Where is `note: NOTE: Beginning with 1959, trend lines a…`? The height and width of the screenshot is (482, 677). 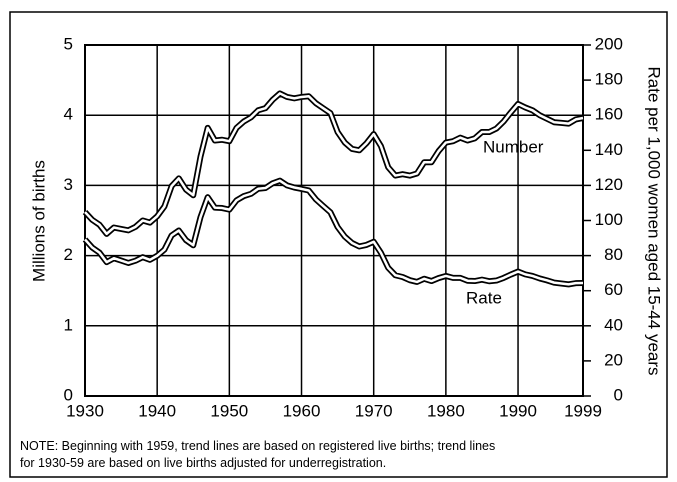 note: NOTE: Beginning with 1959, trend lines a… is located at coordinates (257, 446).